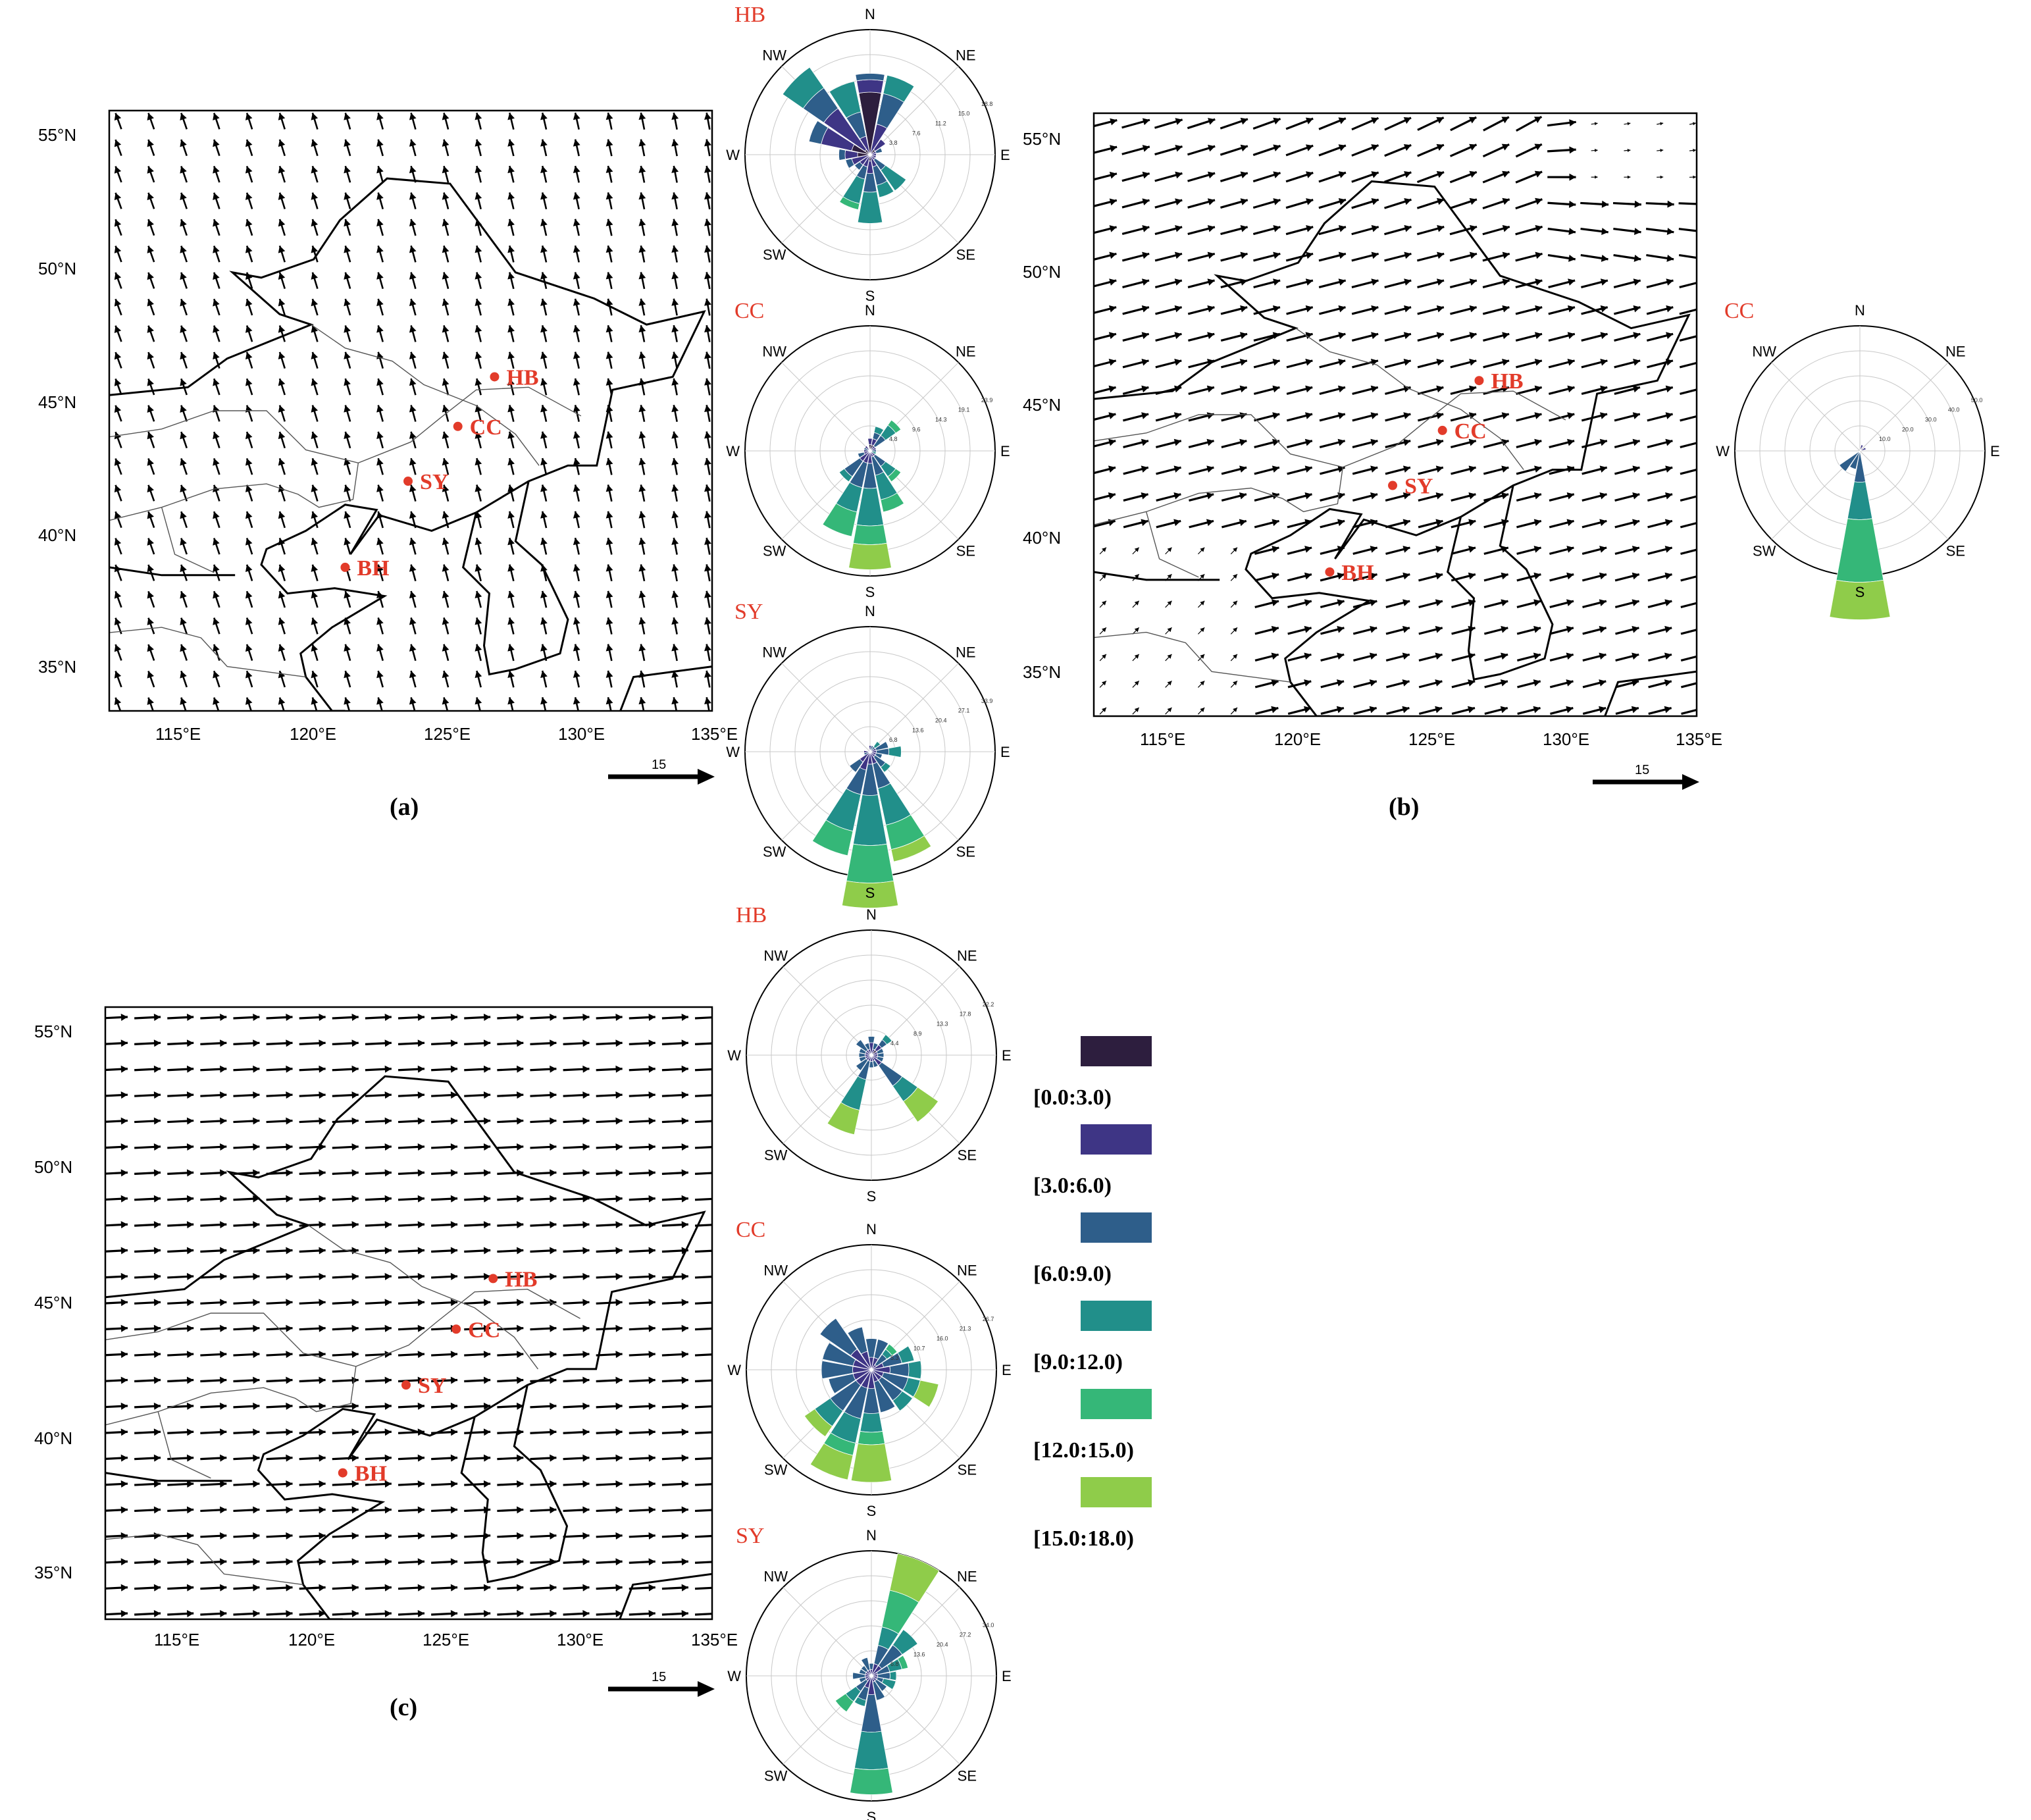 This screenshot has height=1820, width=2031. What do you see at coordinates (1418, 487) in the screenshot?
I see `station-label: SY` at bounding box center [1418, 487].